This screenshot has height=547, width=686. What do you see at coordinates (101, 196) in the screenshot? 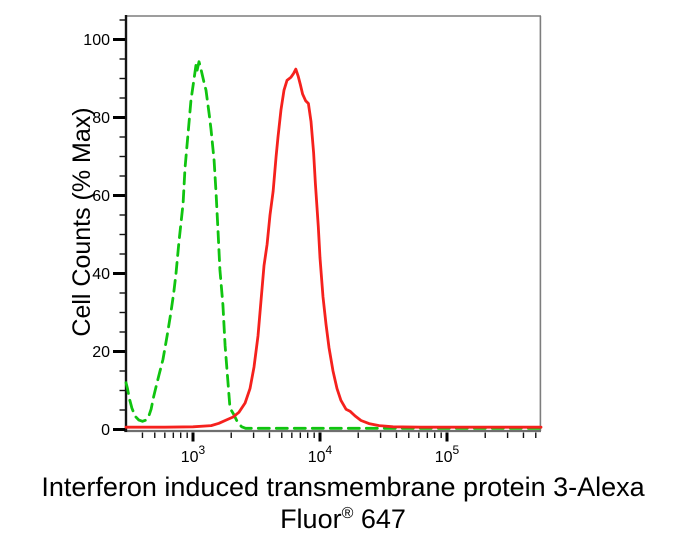
I see `y-tick-label: 60` at bounding box center [101, 196].